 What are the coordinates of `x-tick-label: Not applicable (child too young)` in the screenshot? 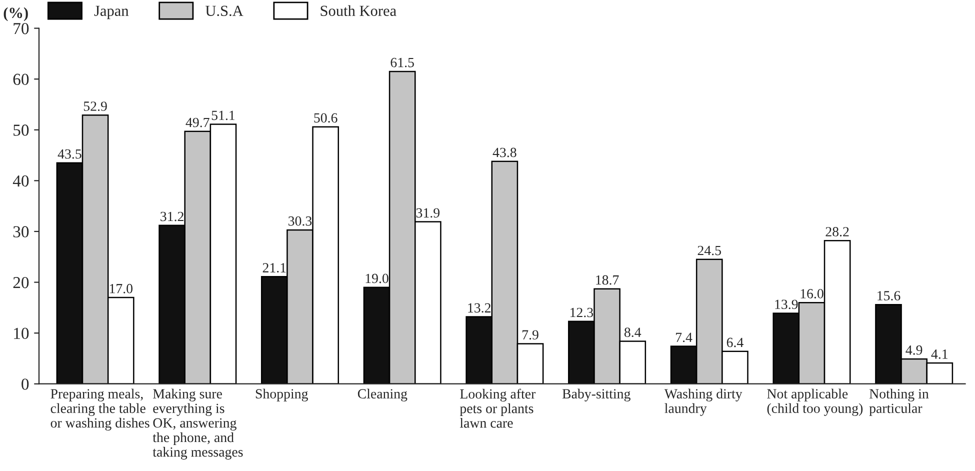 It's located at (815, 402).